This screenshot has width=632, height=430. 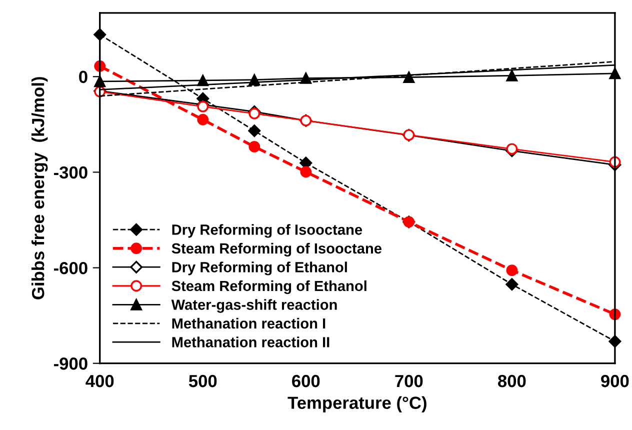 I want to click on x-tick-label: 600, so click(x=306, y=381).